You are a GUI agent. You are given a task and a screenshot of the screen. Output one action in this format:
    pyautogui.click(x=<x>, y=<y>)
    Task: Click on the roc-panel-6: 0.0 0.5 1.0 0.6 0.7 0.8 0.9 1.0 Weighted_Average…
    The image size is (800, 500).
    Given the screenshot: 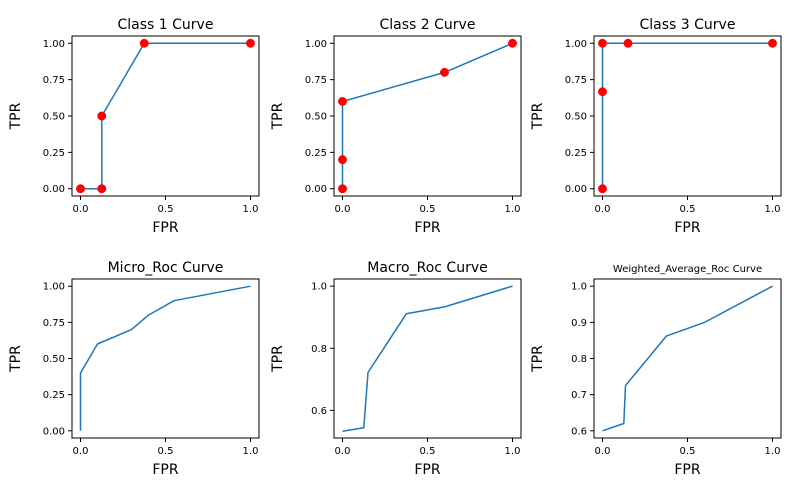 What is the action you would take?
    pyautogui.click(x=656, y=371)
    